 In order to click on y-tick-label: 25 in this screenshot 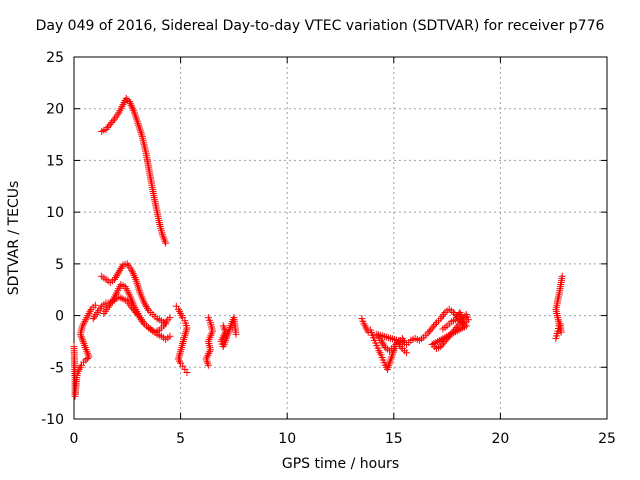, I will do `click(55, 58)`.